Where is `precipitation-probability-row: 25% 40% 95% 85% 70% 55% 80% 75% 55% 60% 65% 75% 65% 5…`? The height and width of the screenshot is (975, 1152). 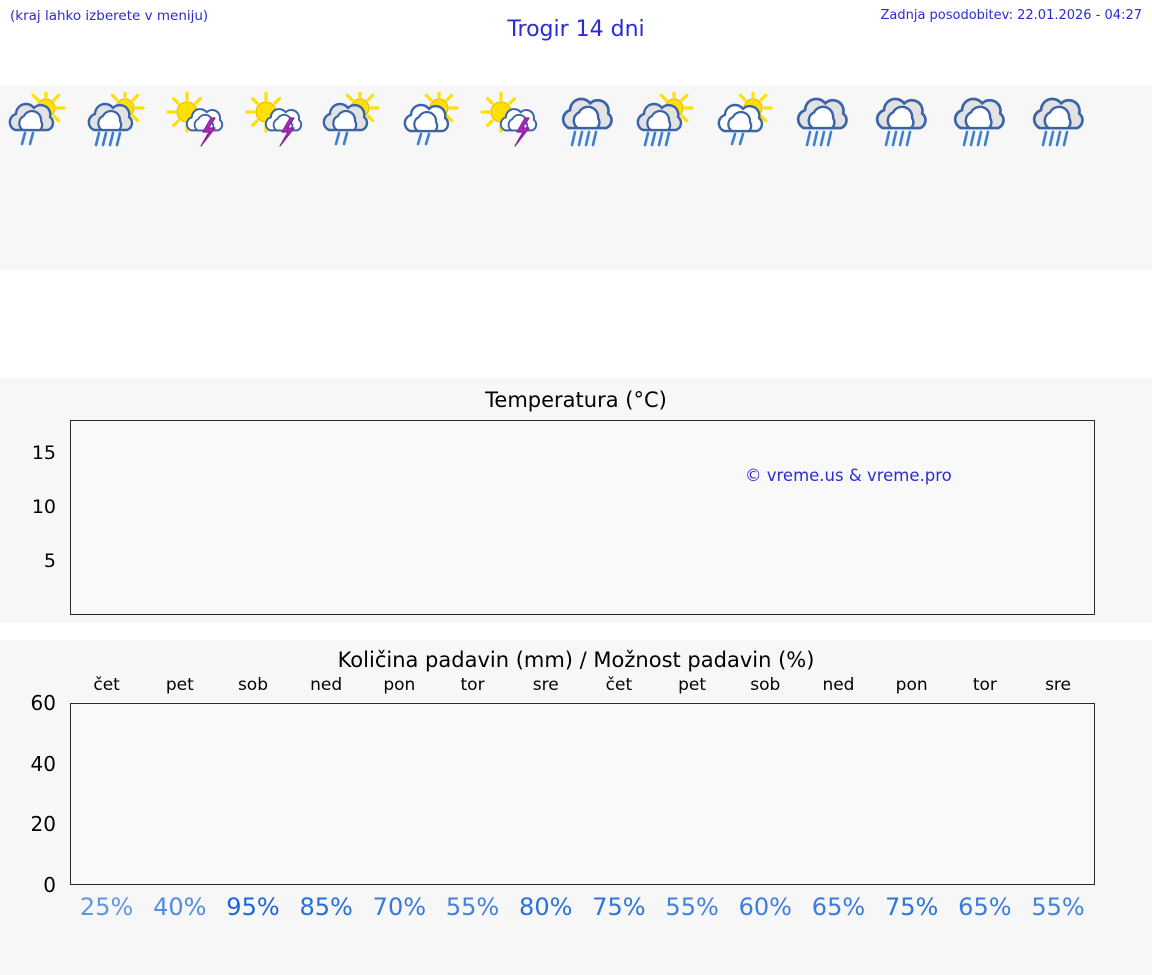
precipitation-probability-row: 25% 40% 95% 85% 70% 55% 80% 75% 55% 60% 65% 75% 65% 5… is located at coordinates (582, 910).